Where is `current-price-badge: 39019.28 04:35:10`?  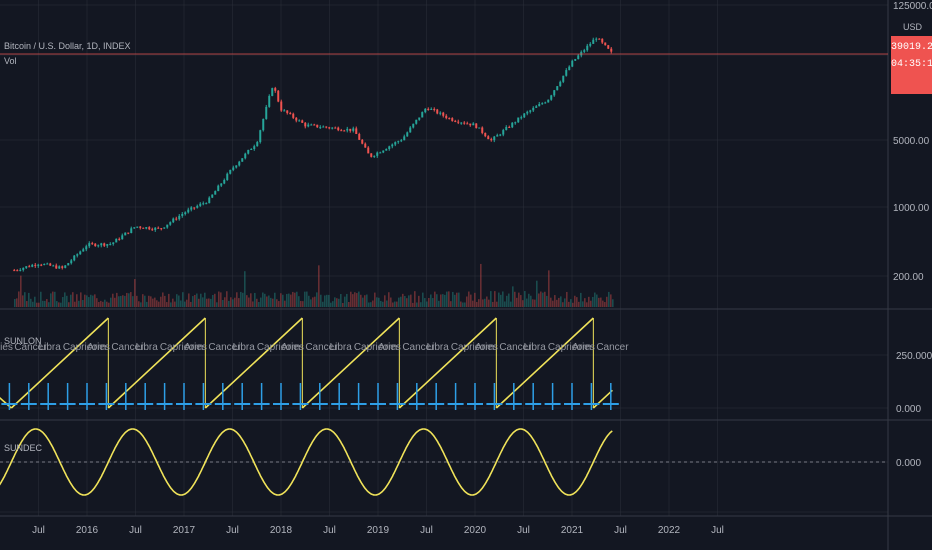
current-price-badge: 39019.28 04:35:10 is located at coordinates (911, 65).